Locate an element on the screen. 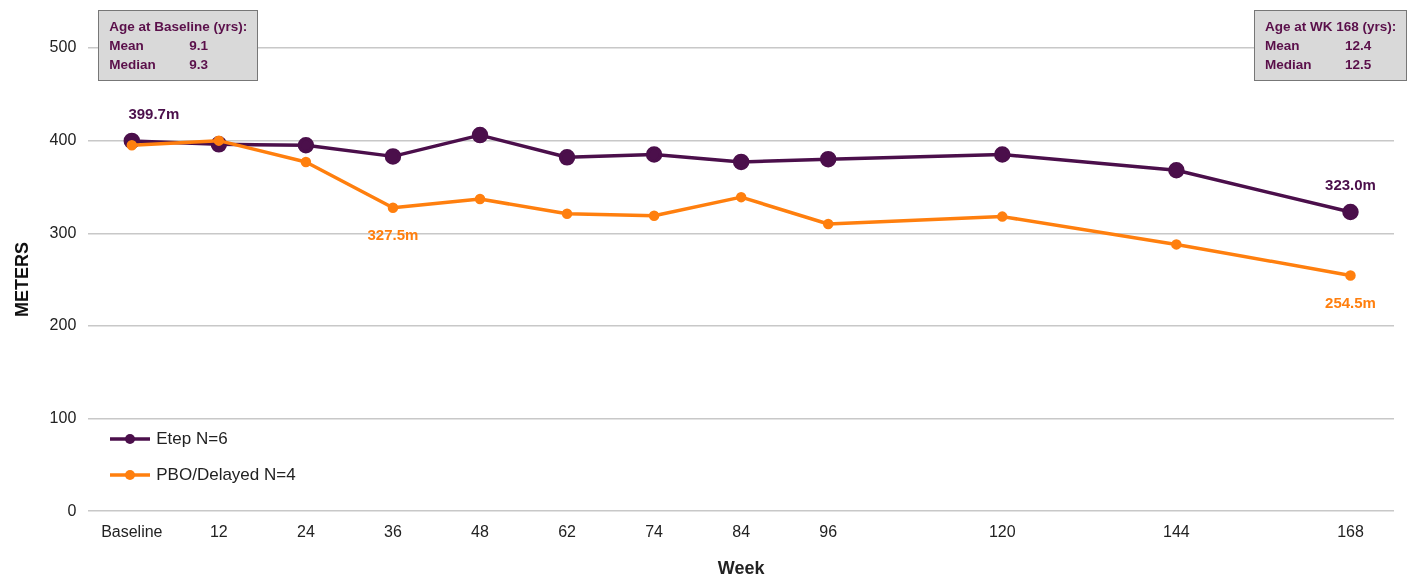 The width and height of the screenshot is (1422, 584). y-tick-label: 300 is located at coordinates (63, 232).